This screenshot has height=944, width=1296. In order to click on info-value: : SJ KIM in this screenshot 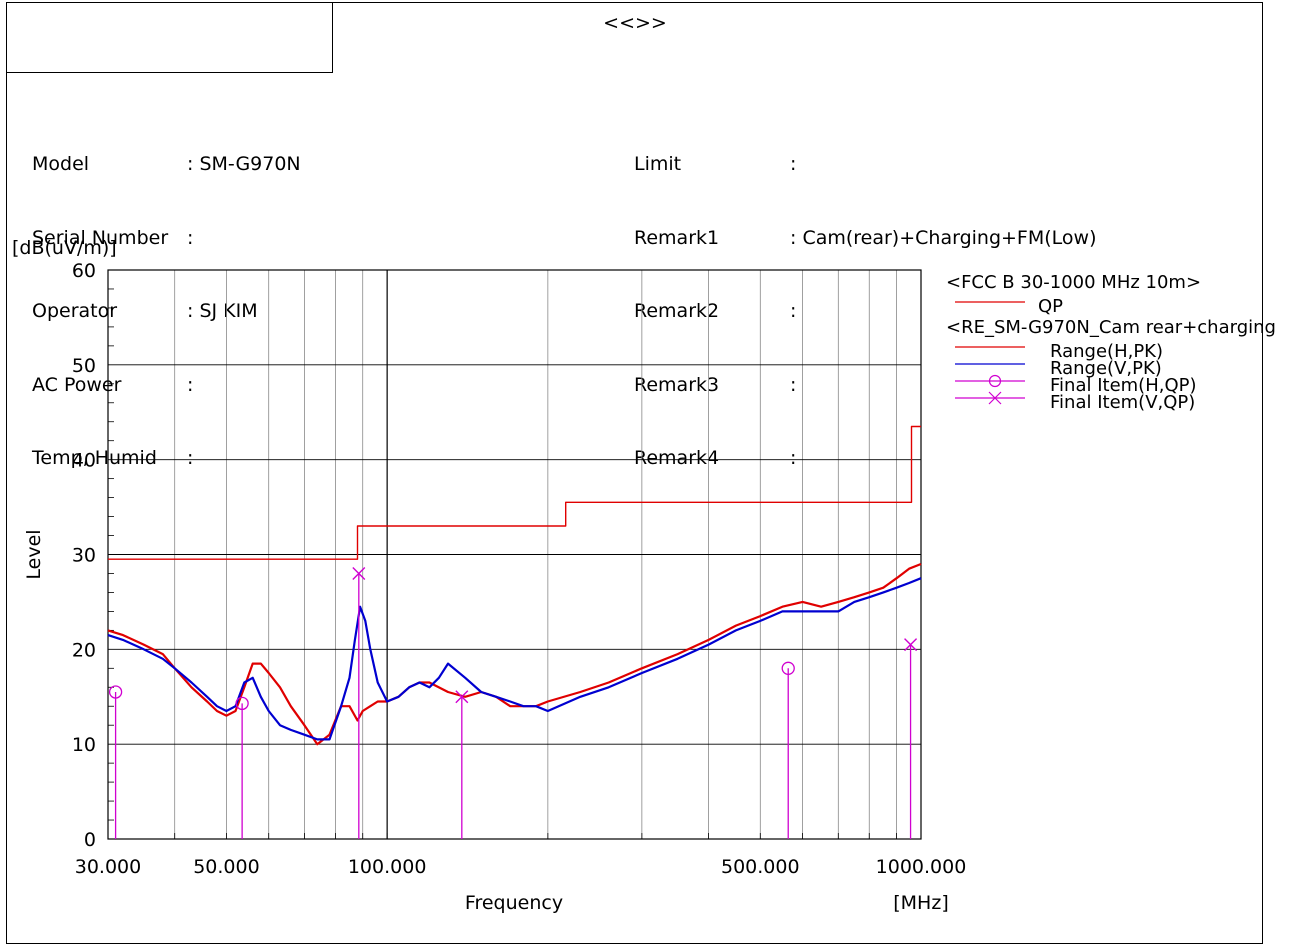, I will do `click(222, 311)`.